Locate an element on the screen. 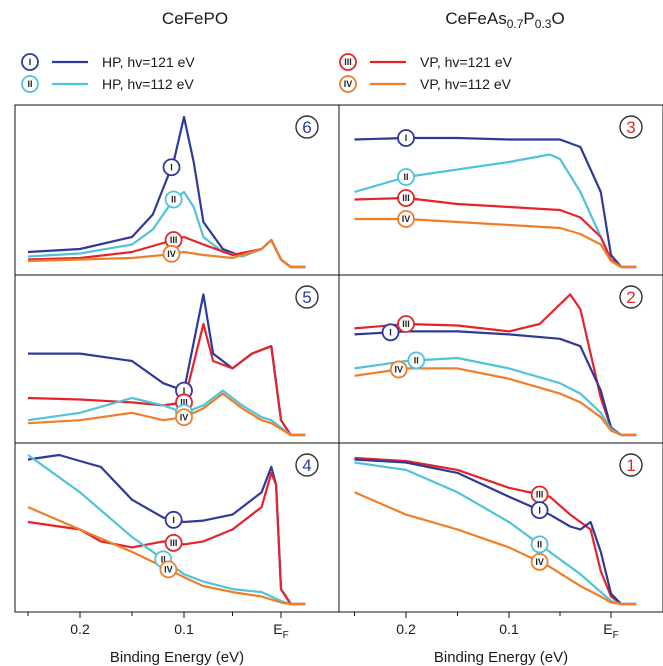 This screenshot has height=666, width=663. legend-badge-IV: IV is located at coordinates (348, 84).